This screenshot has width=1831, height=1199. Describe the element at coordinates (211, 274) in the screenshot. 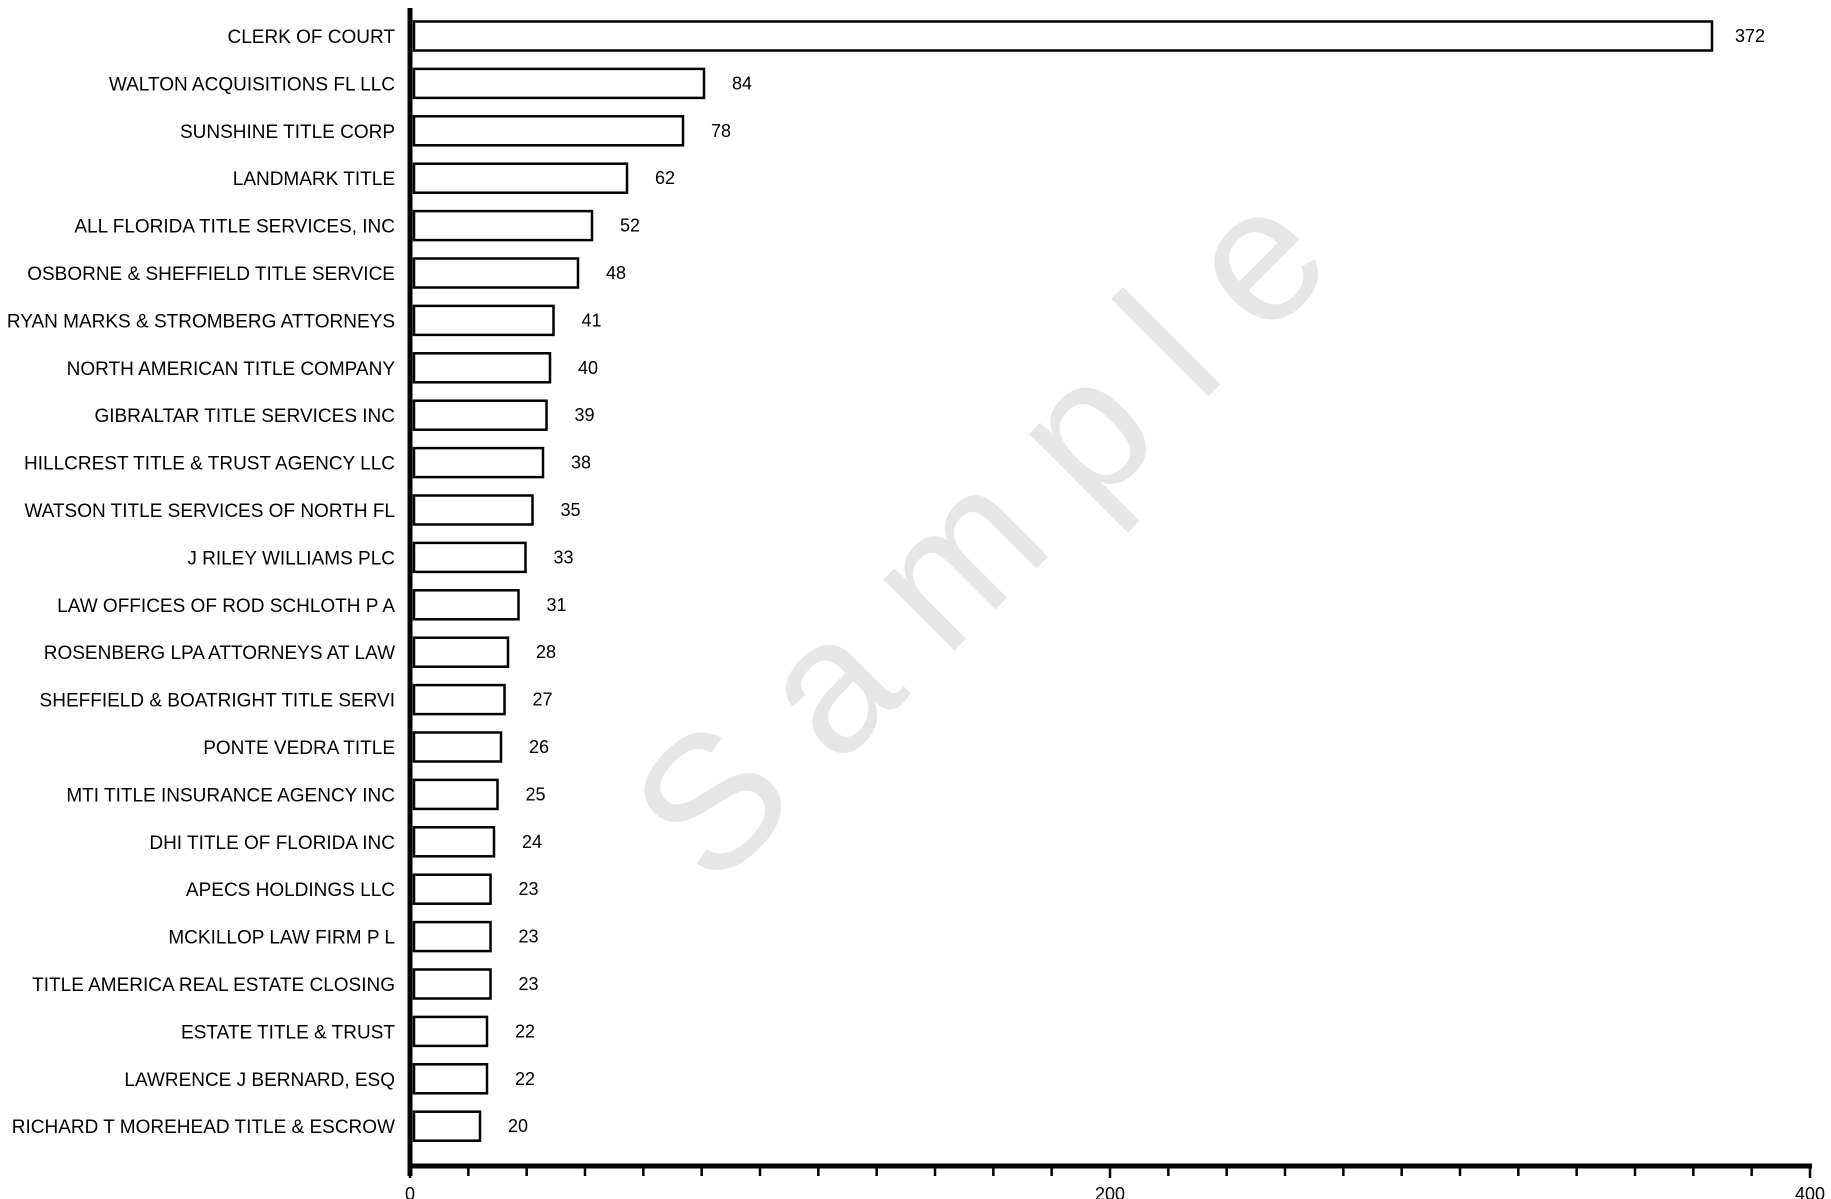

I see `category-label: OSBORNE & SHEFFIELD TITLE SERVICE` at that location.